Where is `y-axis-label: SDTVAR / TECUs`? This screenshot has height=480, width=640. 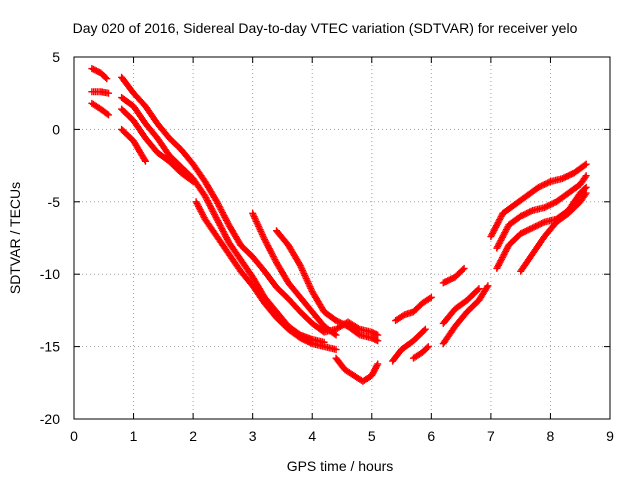
y-axis-label: SDTVAR / TECUs is located at coordinates (15, 238).